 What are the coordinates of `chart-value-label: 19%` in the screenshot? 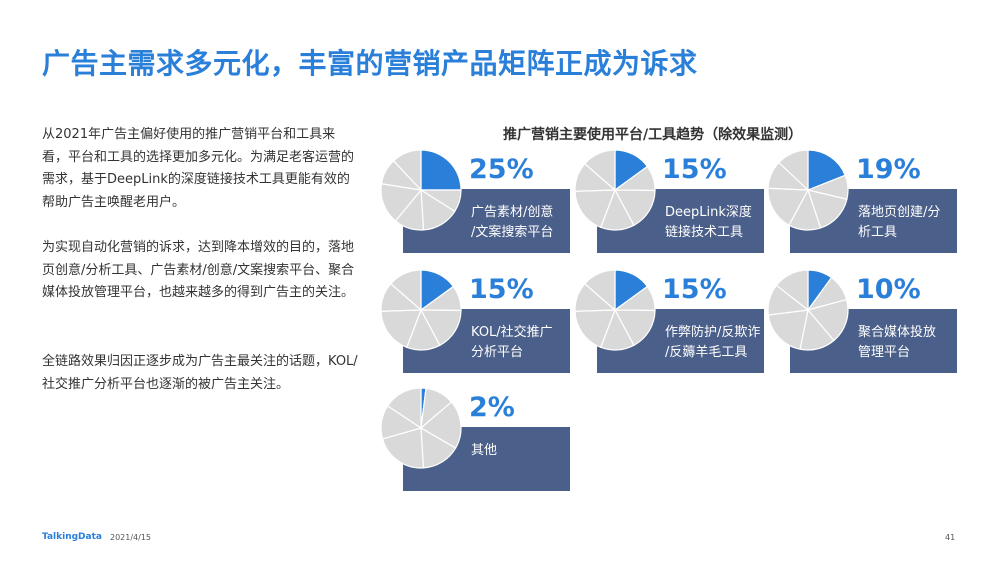 It's located at (888, 169).